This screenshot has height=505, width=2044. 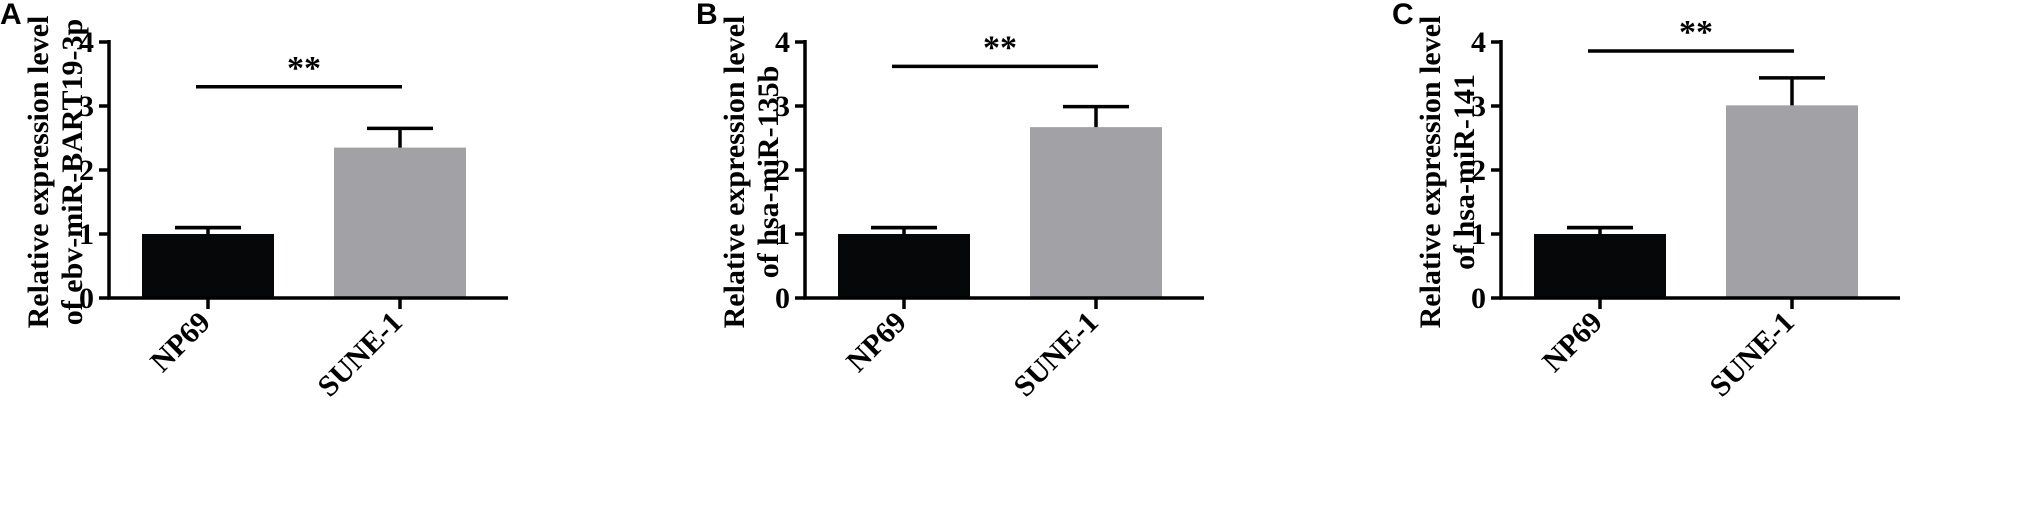 I want to click on y-axis-label: of ebv-miR-BART19-3p, so click(x=72, y=172).